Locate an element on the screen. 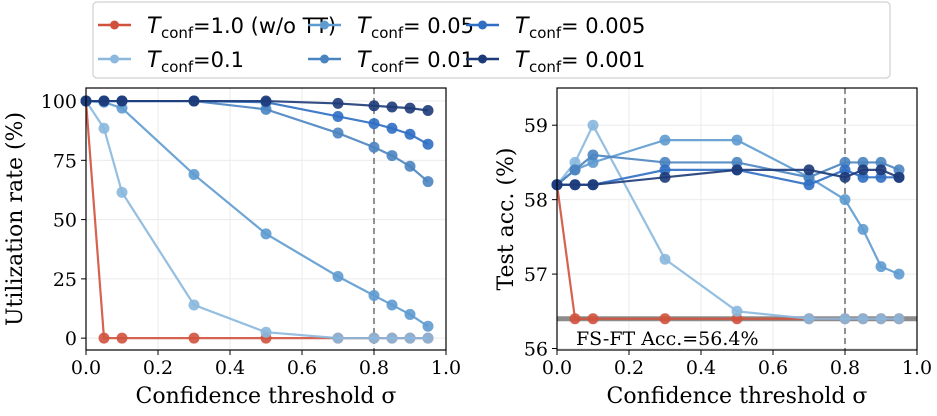 The image size is (937, 416). legend-value: = 0.05 is located at coordinates (438, 26).